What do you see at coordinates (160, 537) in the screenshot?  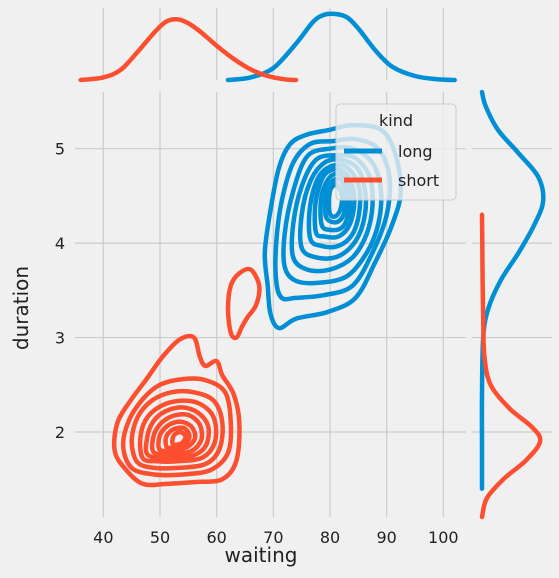 I see `x-tick-label: 50` at bounding box center [160, 537].